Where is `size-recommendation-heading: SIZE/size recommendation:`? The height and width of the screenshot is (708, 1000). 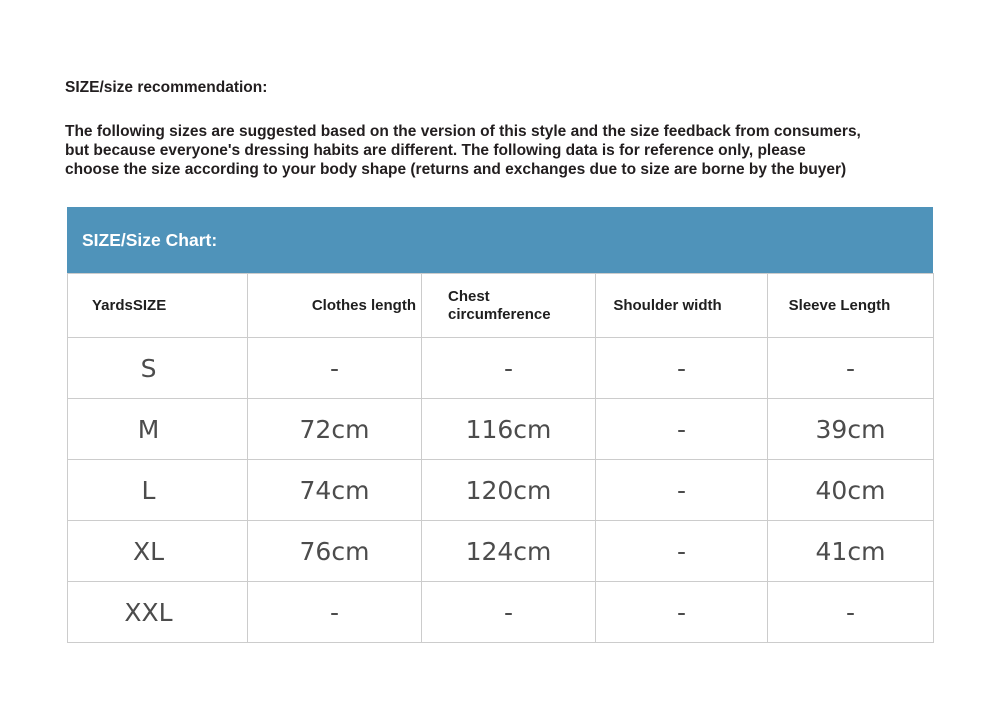 size-recommendation-heading: SIZE/size recommendation: is located at coordinates (166, 87).